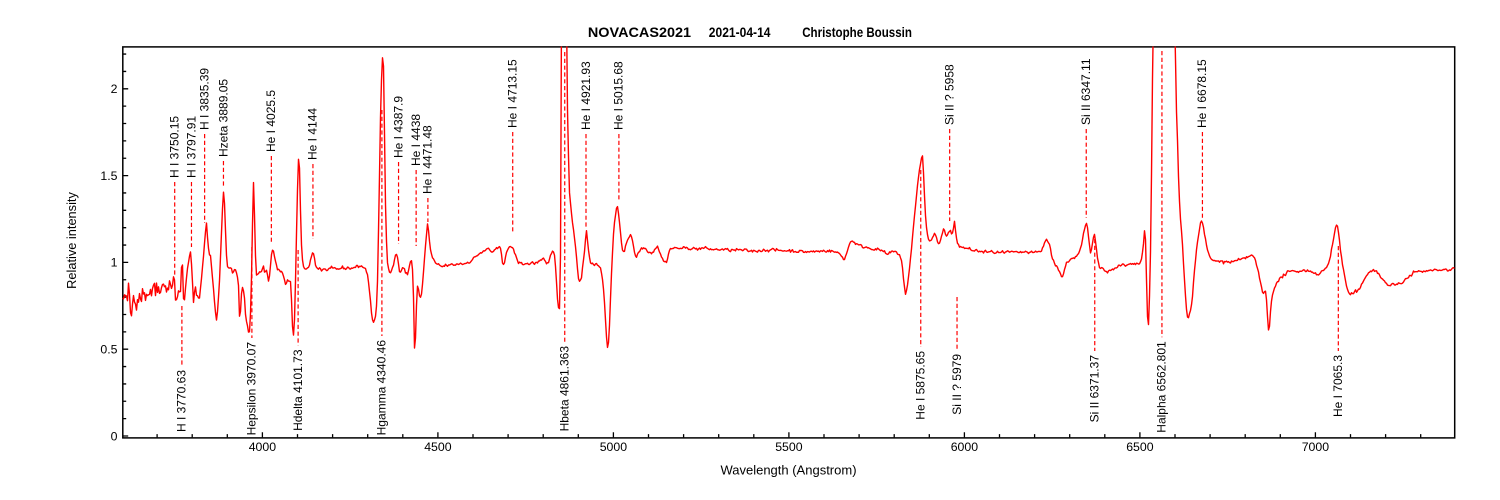 The image size is (1500, 500). Describe the element at coordinates (857, 32) in the screenshot. I see `svg-text: Christophe Boussin` at that location.